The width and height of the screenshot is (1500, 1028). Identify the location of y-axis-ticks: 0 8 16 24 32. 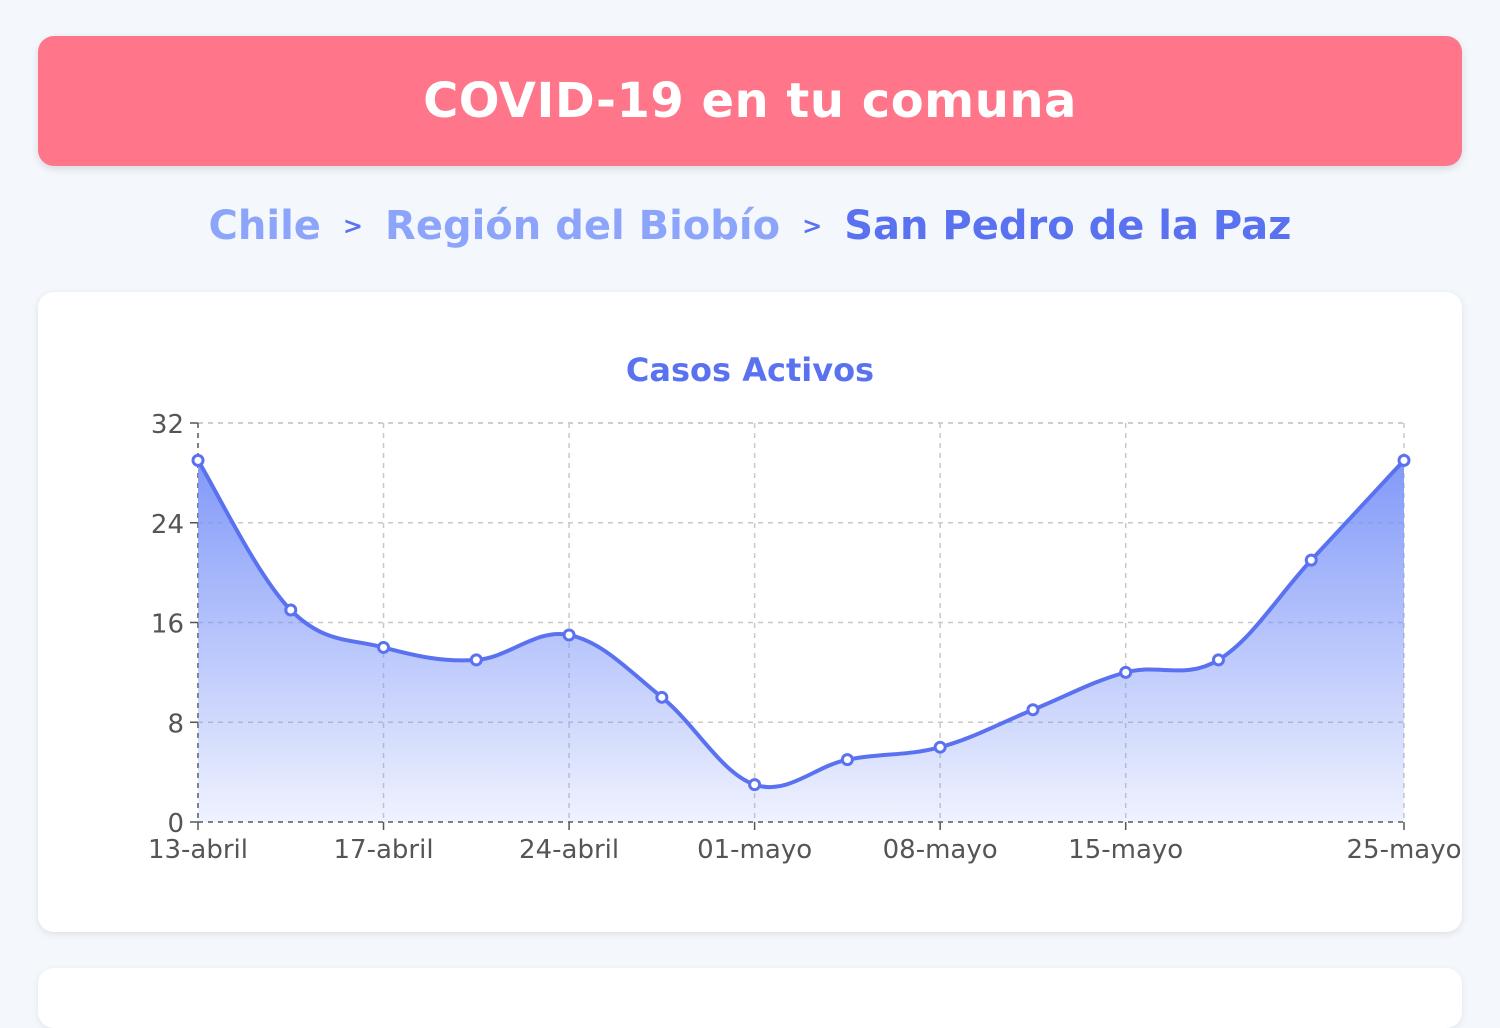
(174, 624).